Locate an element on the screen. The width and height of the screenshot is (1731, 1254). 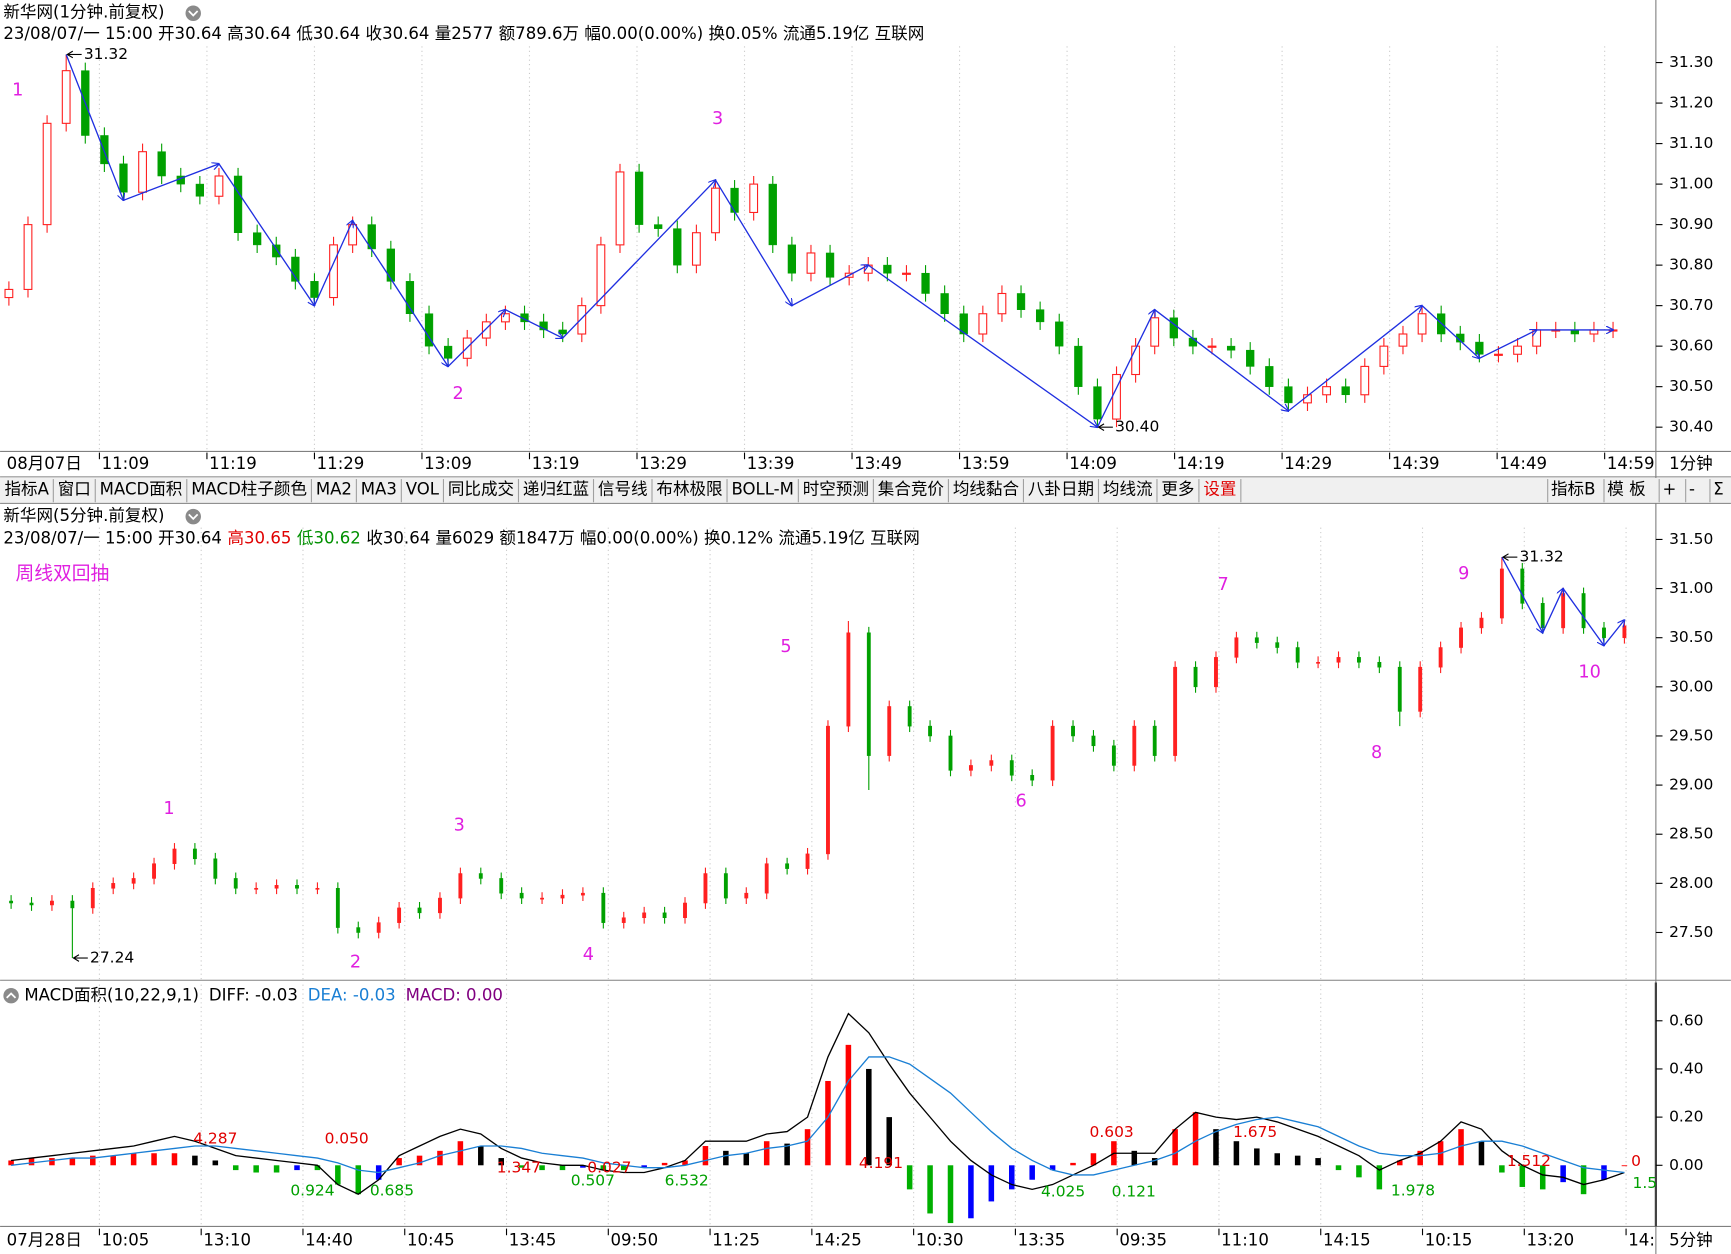
toolbar-button: 指标A is located at coordinates (26, 489).